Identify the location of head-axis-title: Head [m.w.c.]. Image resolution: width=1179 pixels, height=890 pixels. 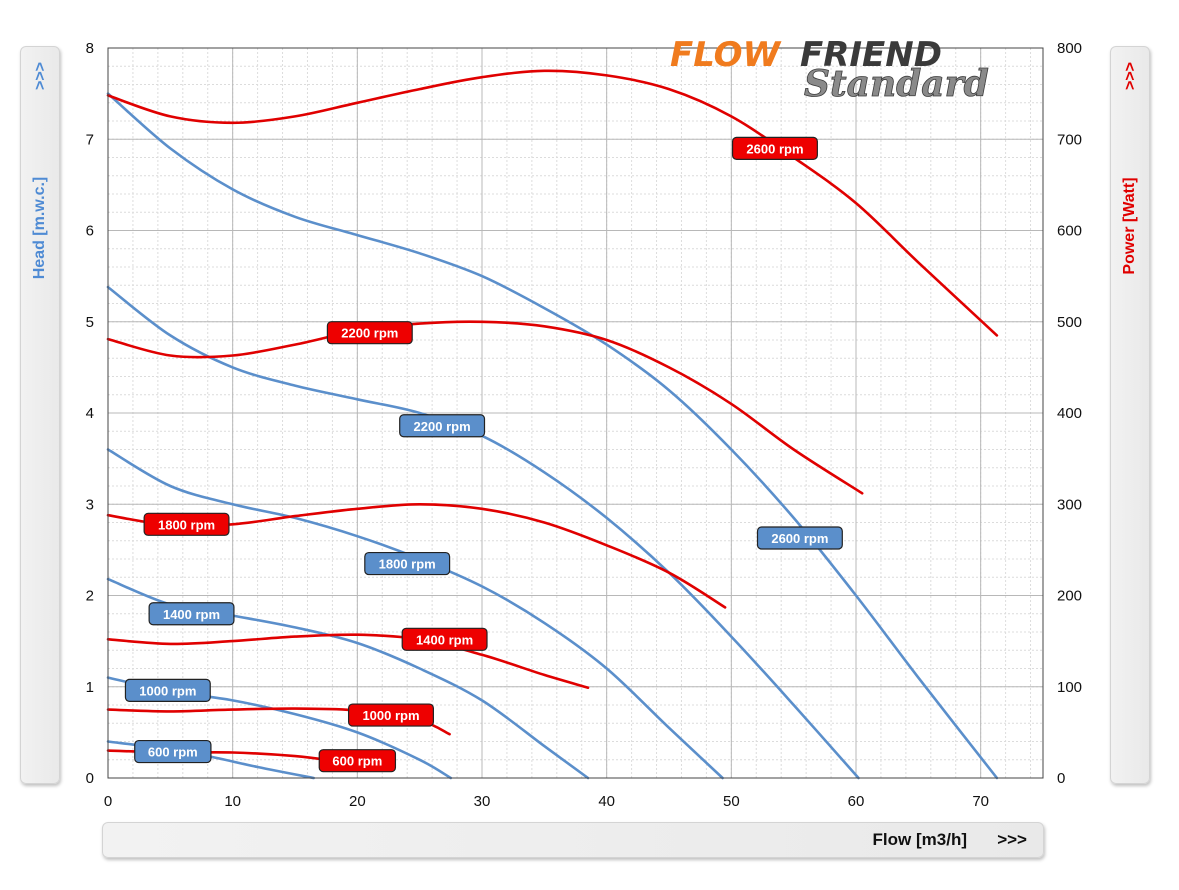
(39, 228).